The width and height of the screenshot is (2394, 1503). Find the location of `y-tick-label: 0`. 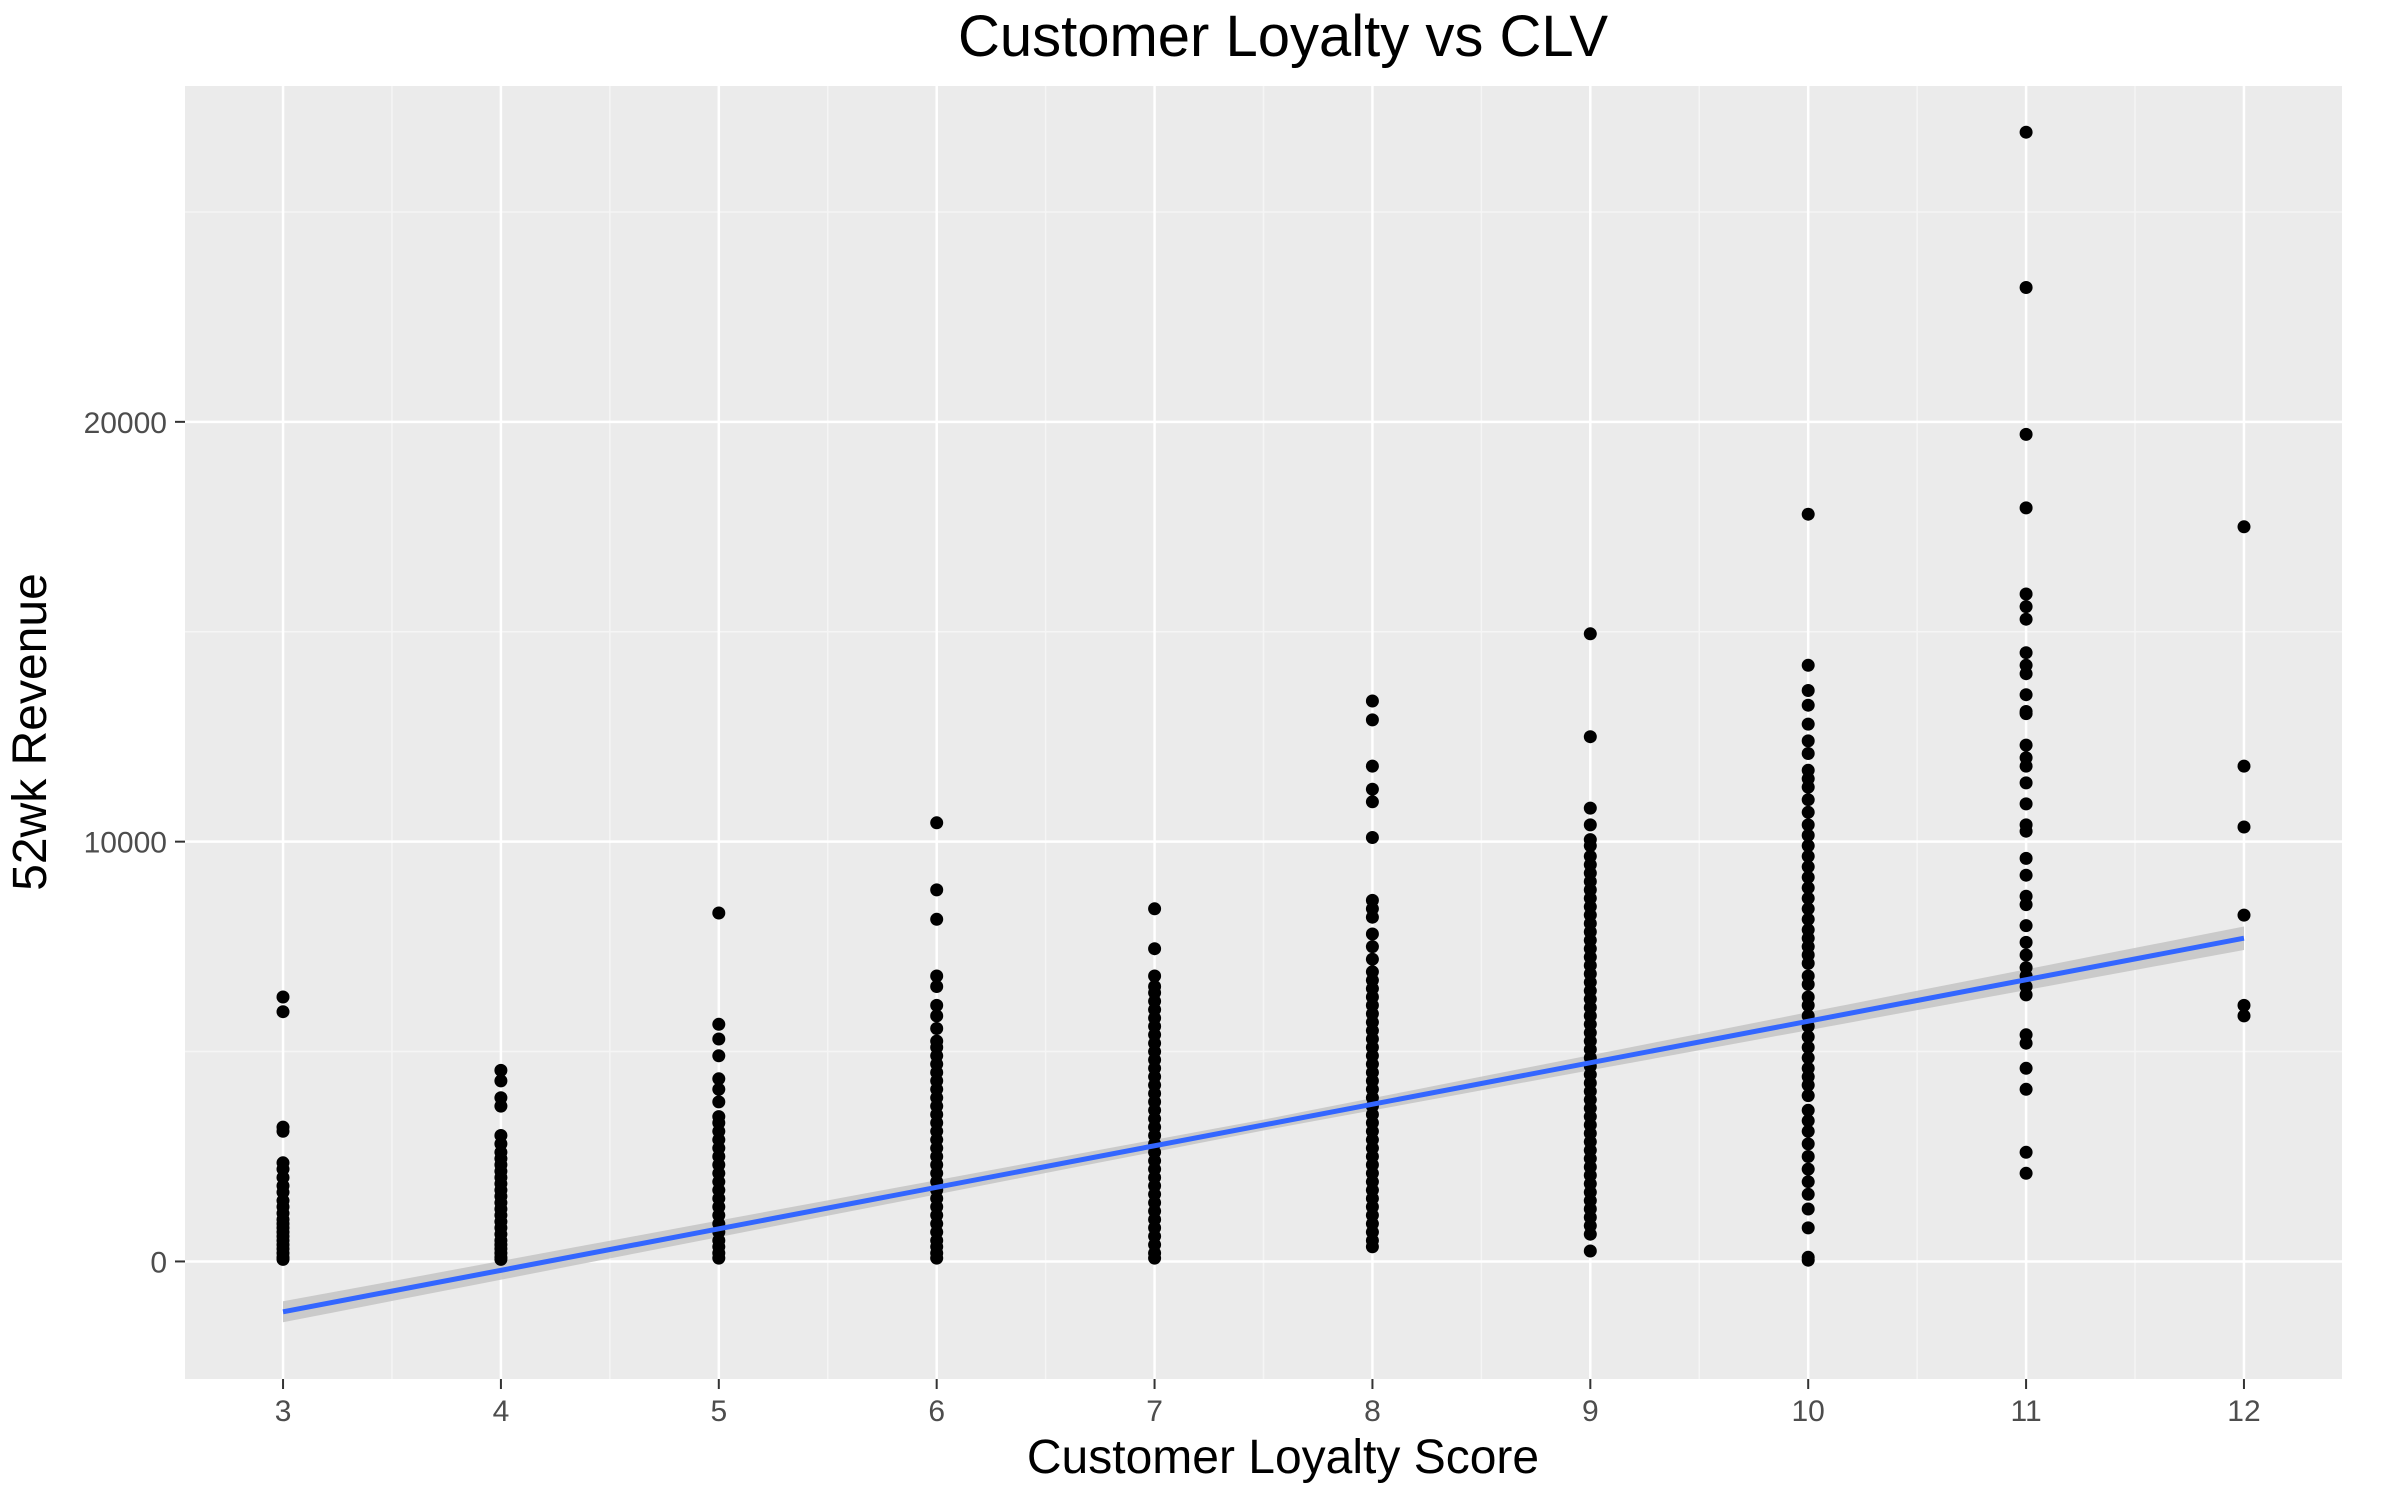

y-tick-label: 0 is located at coordinates (158, 1262).